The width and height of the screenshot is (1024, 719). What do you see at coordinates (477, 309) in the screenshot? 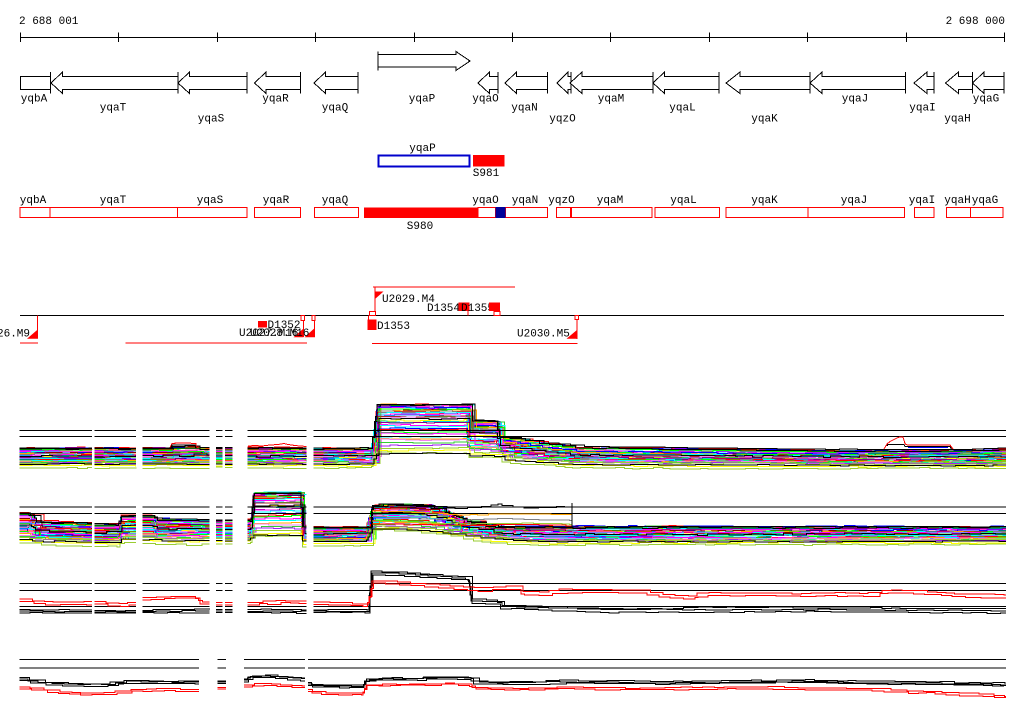
I see `svg-text: D1355` at bounding box center [477, 309].